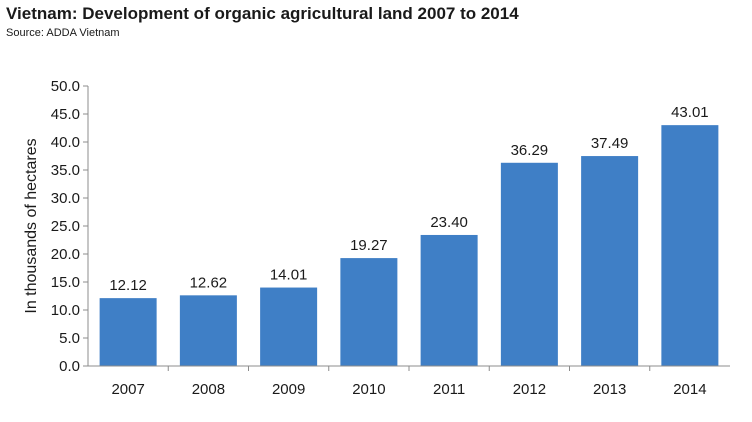  Describe the element at coordinates (369, 245) in the screenshot. I see `data-label: 19.27` at that location.